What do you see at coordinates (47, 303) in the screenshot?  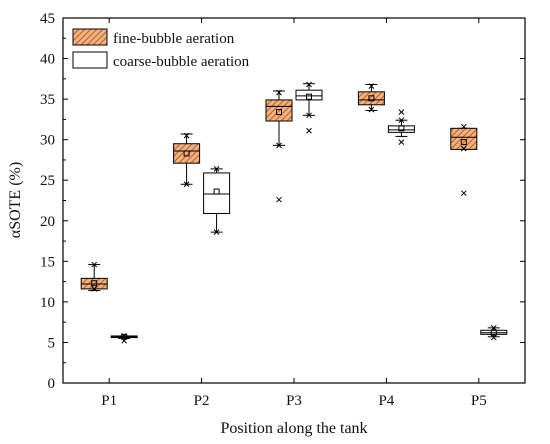 I see `y-tick-label: 10` at bounding box center [47, 303].